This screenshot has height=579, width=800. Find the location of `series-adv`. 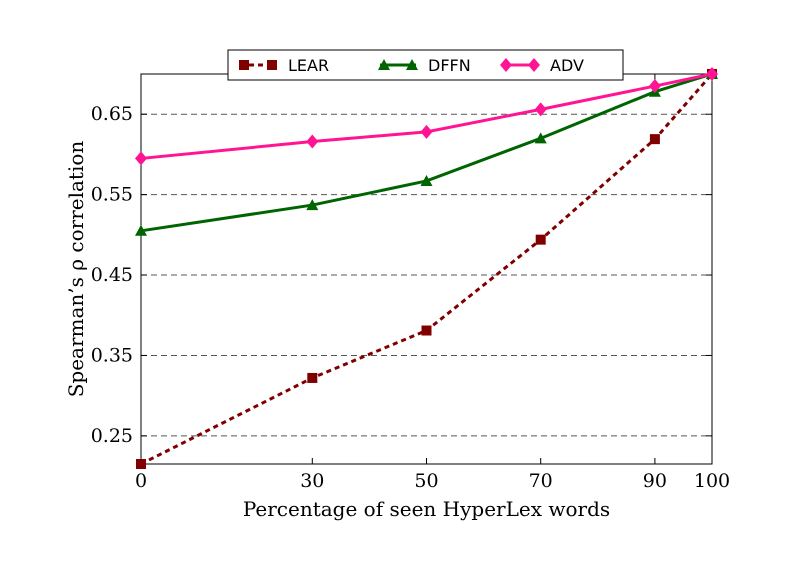

series-adv is located at coordinates (426, 116).